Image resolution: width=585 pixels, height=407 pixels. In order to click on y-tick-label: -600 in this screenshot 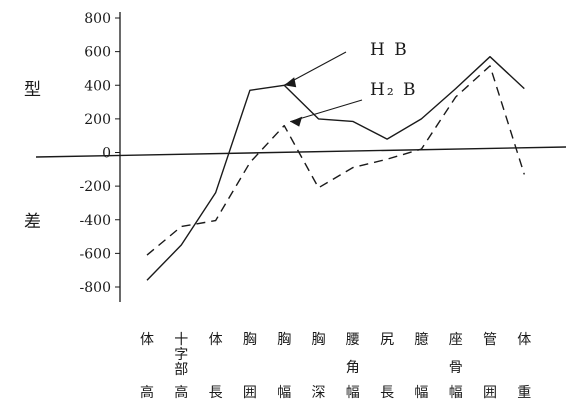, I will do `click(95, 254)`.